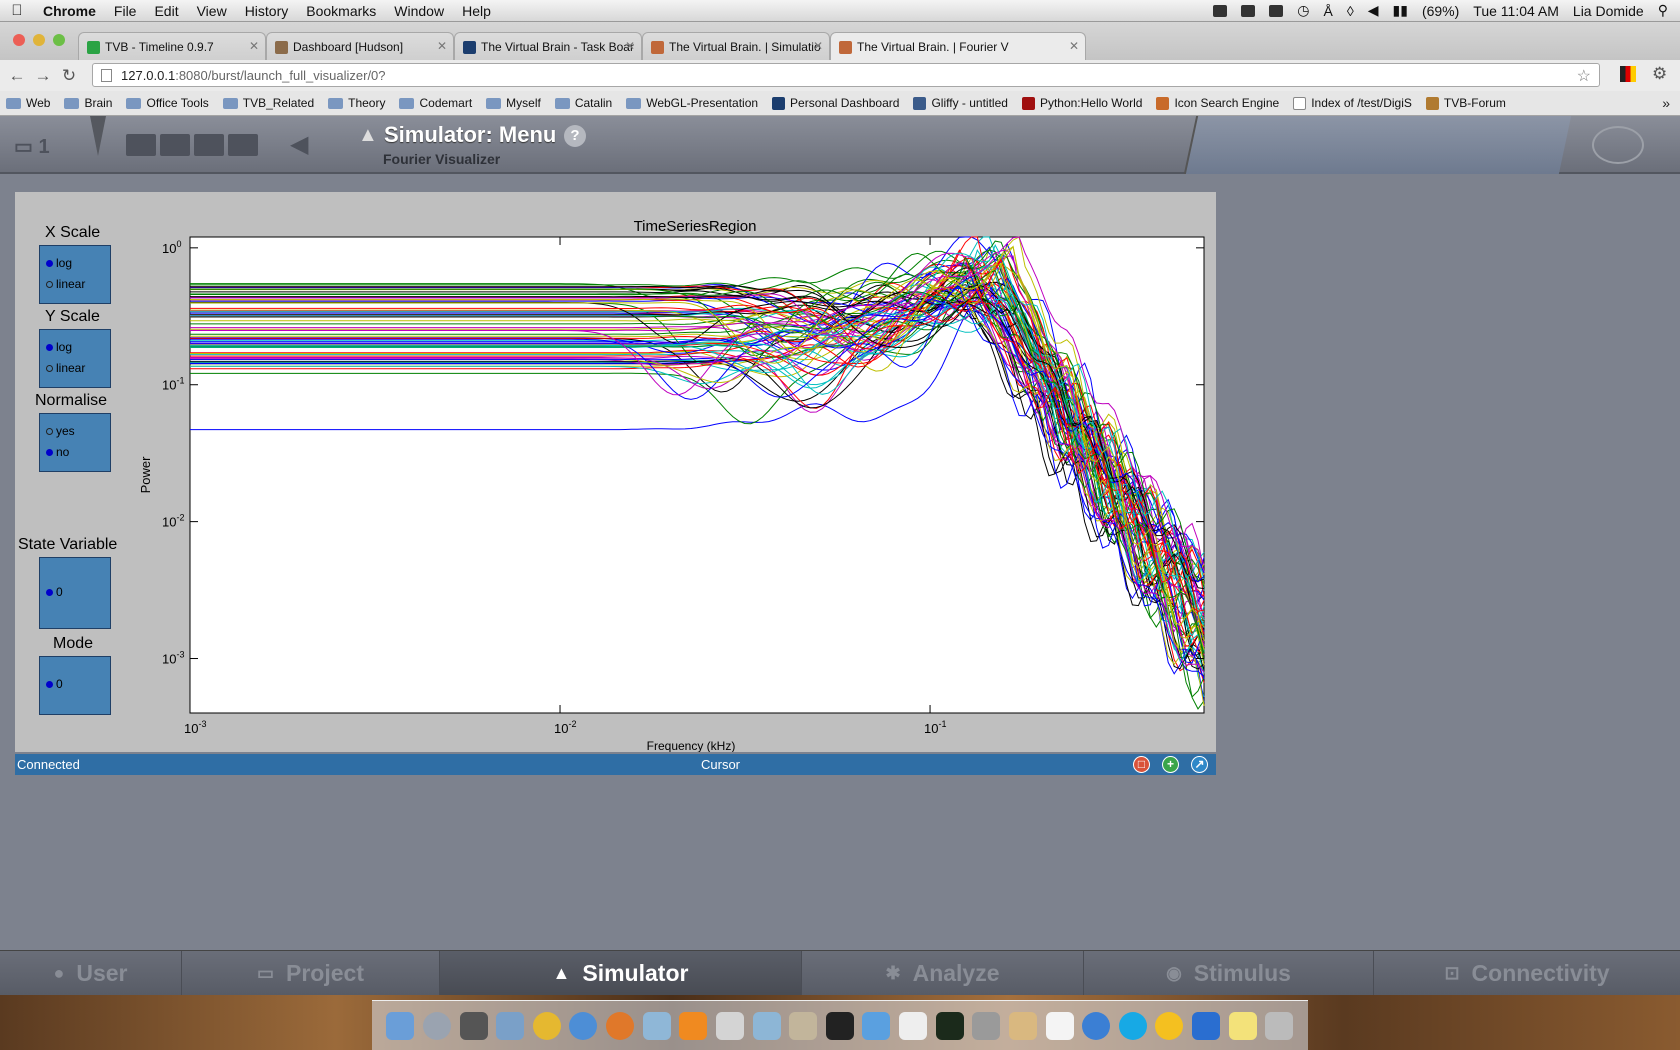 The image size is (1680, 1050). What do you see at coordinates (1666, 103) in the screenshot?
I see `bookmarks-overflow-icon: »` at bounding box center [1666, 103].